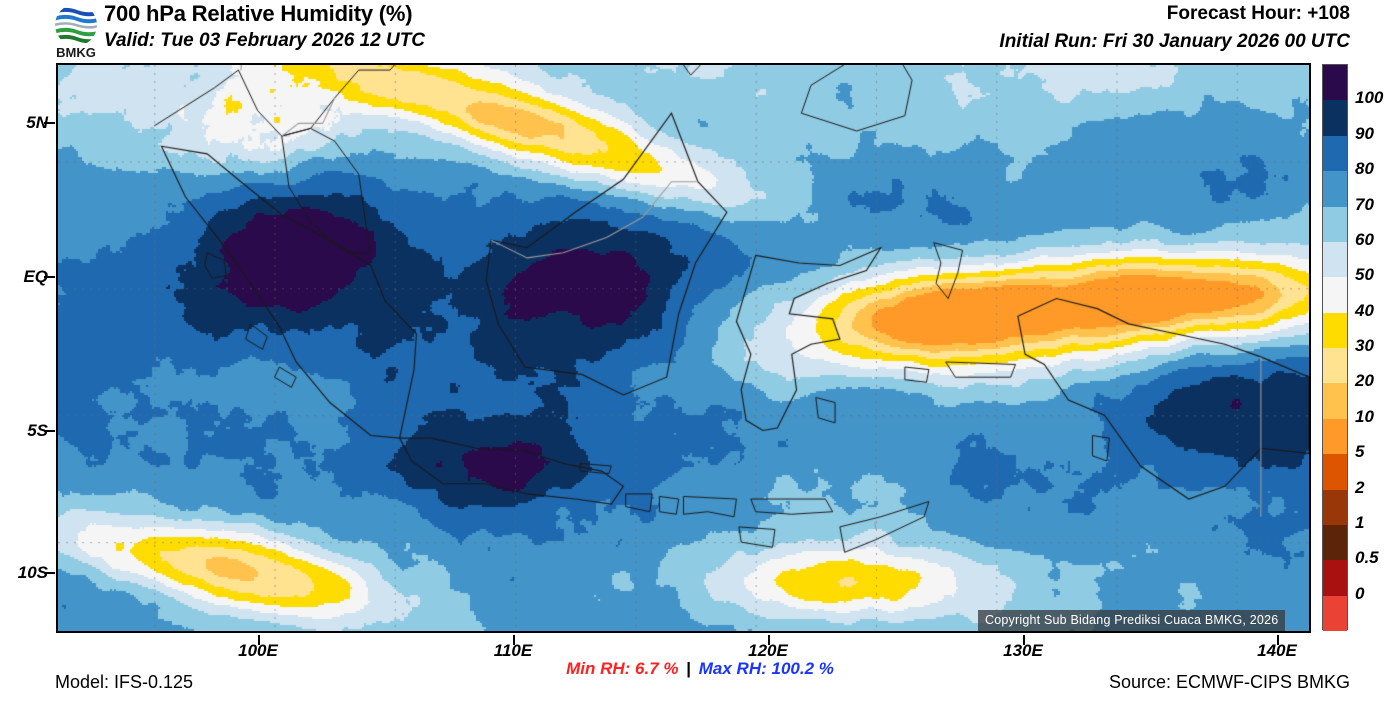 The image size is (1400, 709). I want to click on x-axis-label-100e: 100E, so click(258, 650).